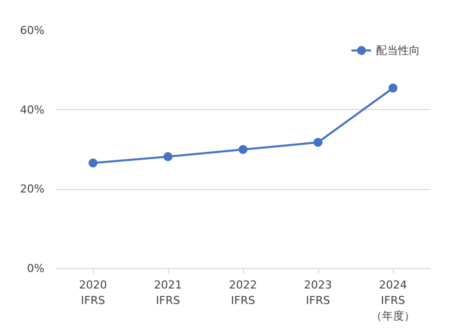  What do you see at coordinates (393, 300) in the screenshot?
I see `x-tick-label: 2024 IFRS （年度）` at bounding box center [393, 300].